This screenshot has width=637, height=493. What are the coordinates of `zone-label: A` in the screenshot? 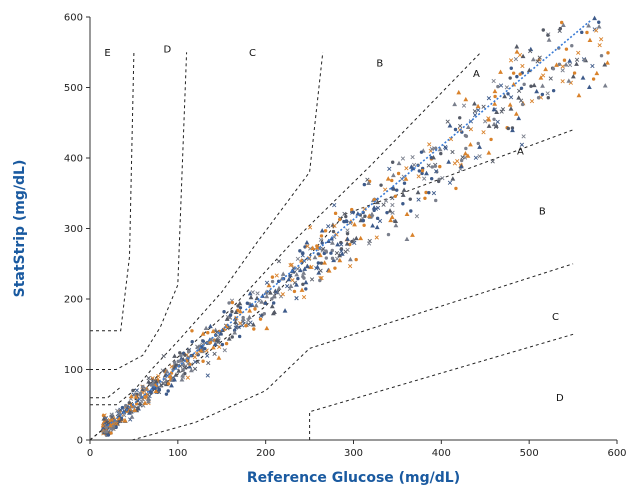 It's located at (520, 151).